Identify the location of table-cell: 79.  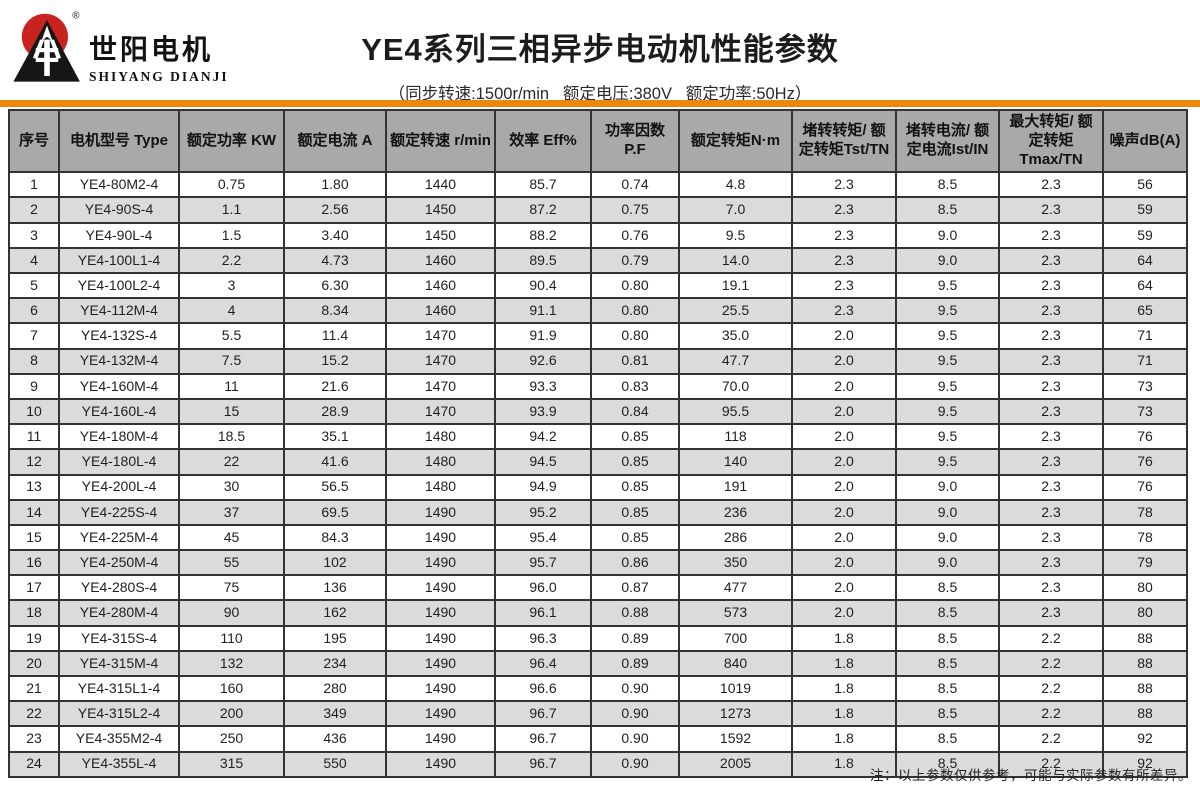
(1145, 563).